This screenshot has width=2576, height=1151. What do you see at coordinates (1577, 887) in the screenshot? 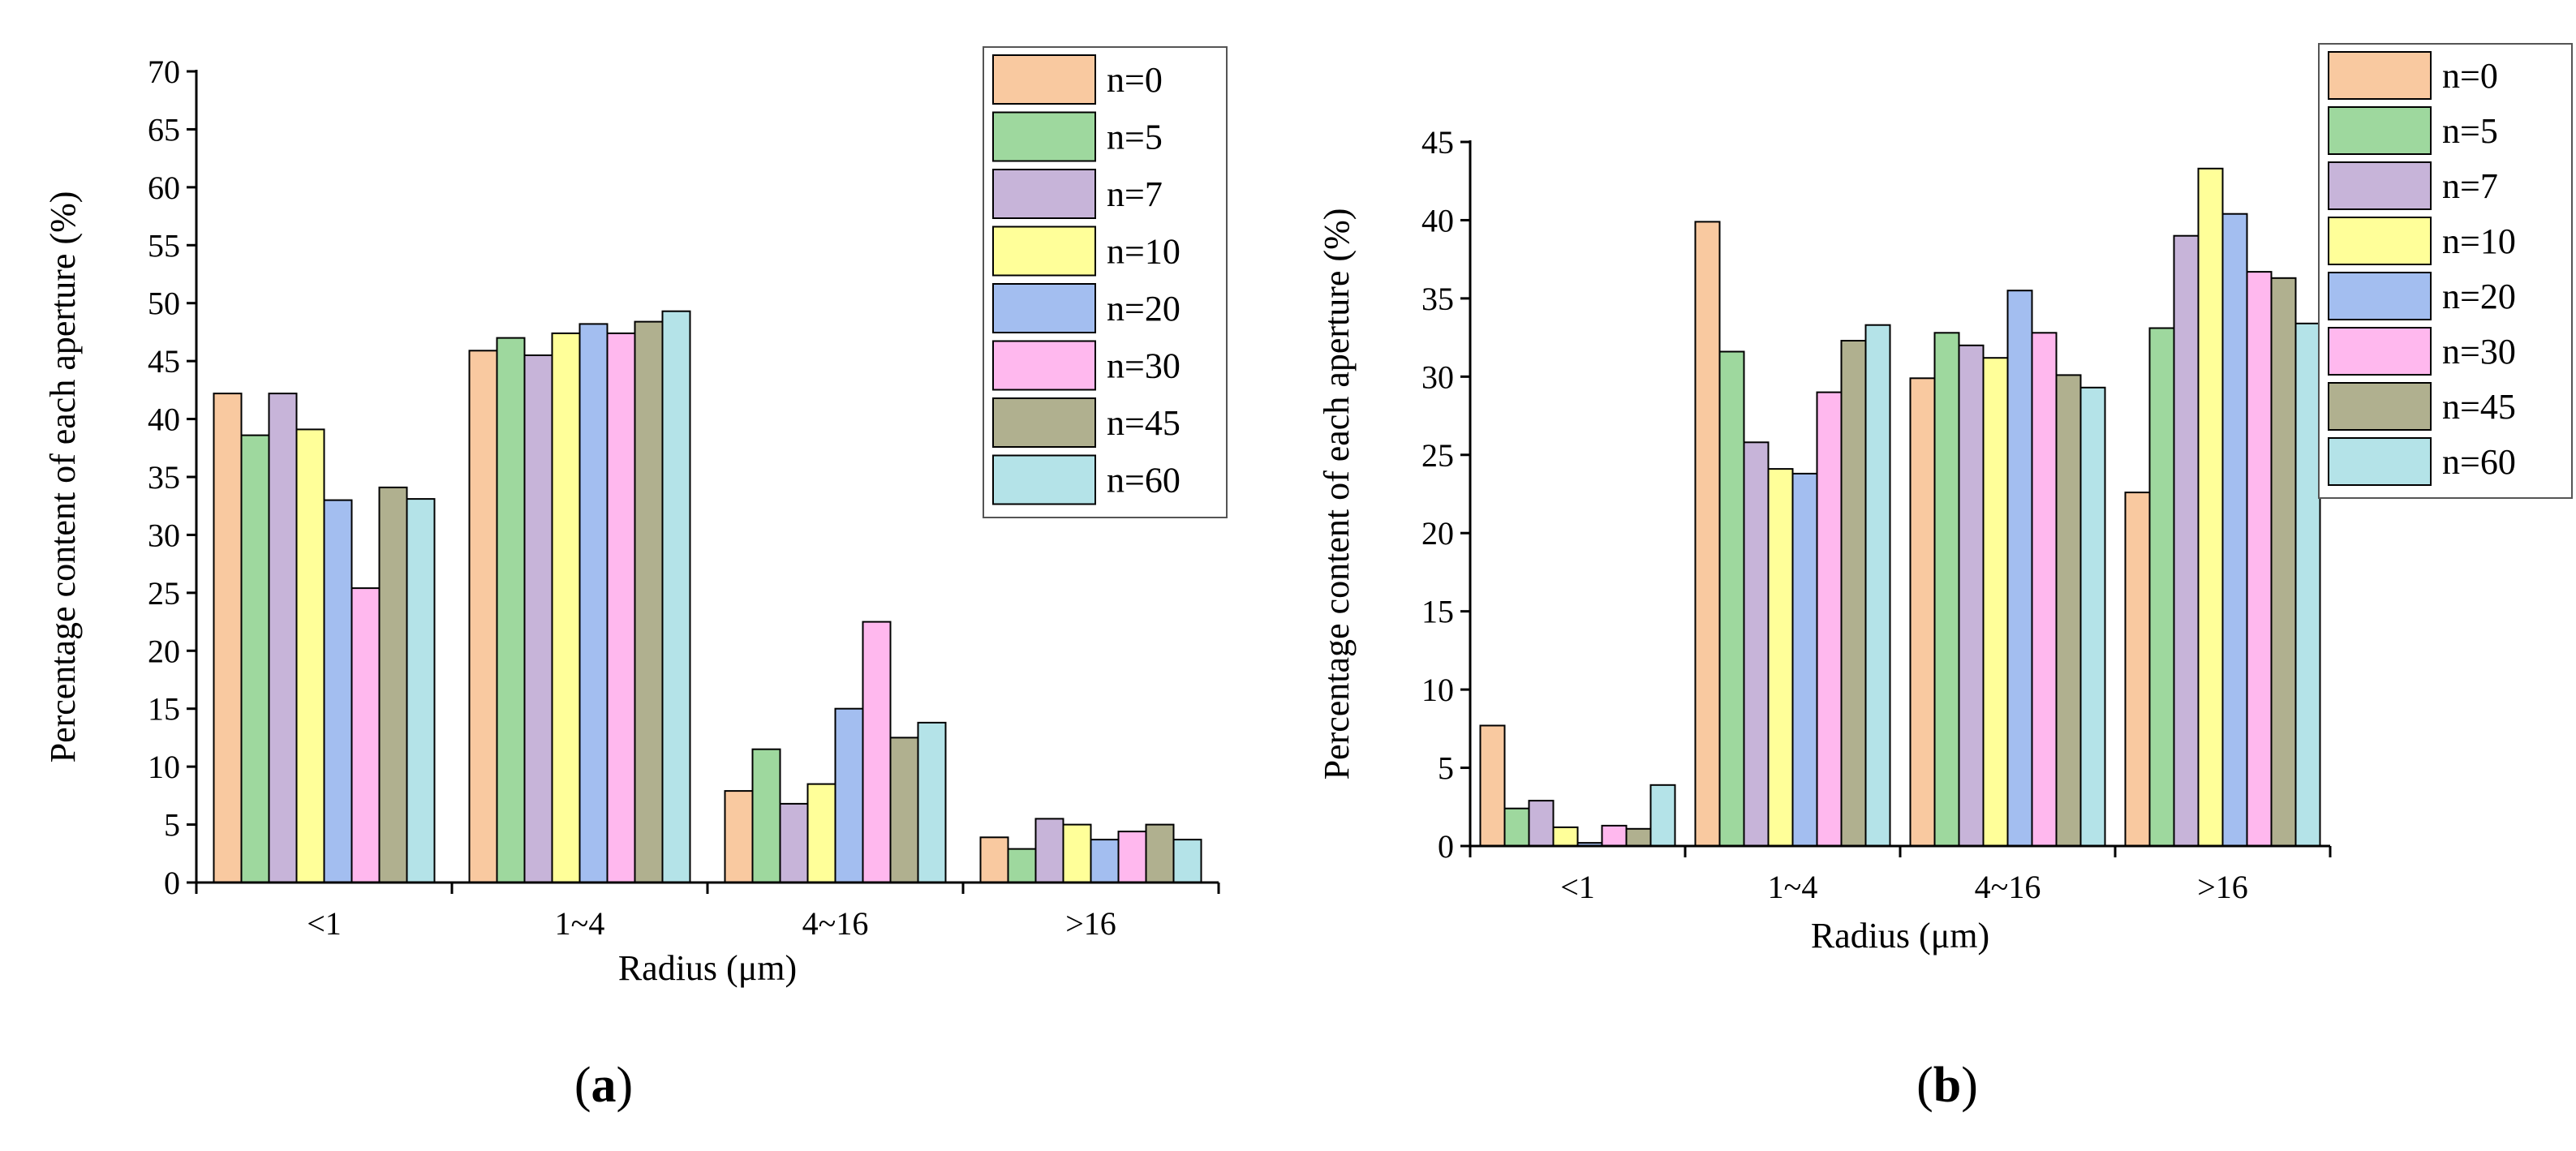
I see `x-tick-label: <1` at bounding box center [1577, 887].